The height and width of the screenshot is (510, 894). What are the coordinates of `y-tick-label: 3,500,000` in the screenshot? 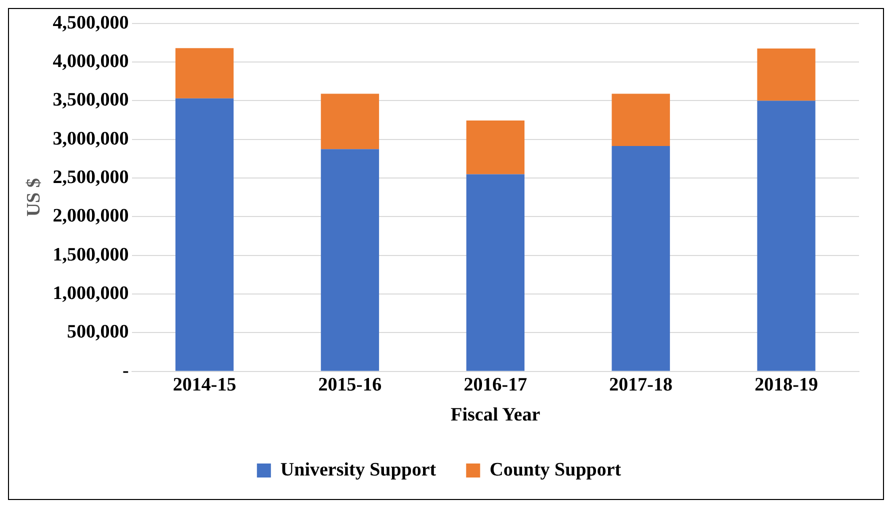 It's located at (90, 100).